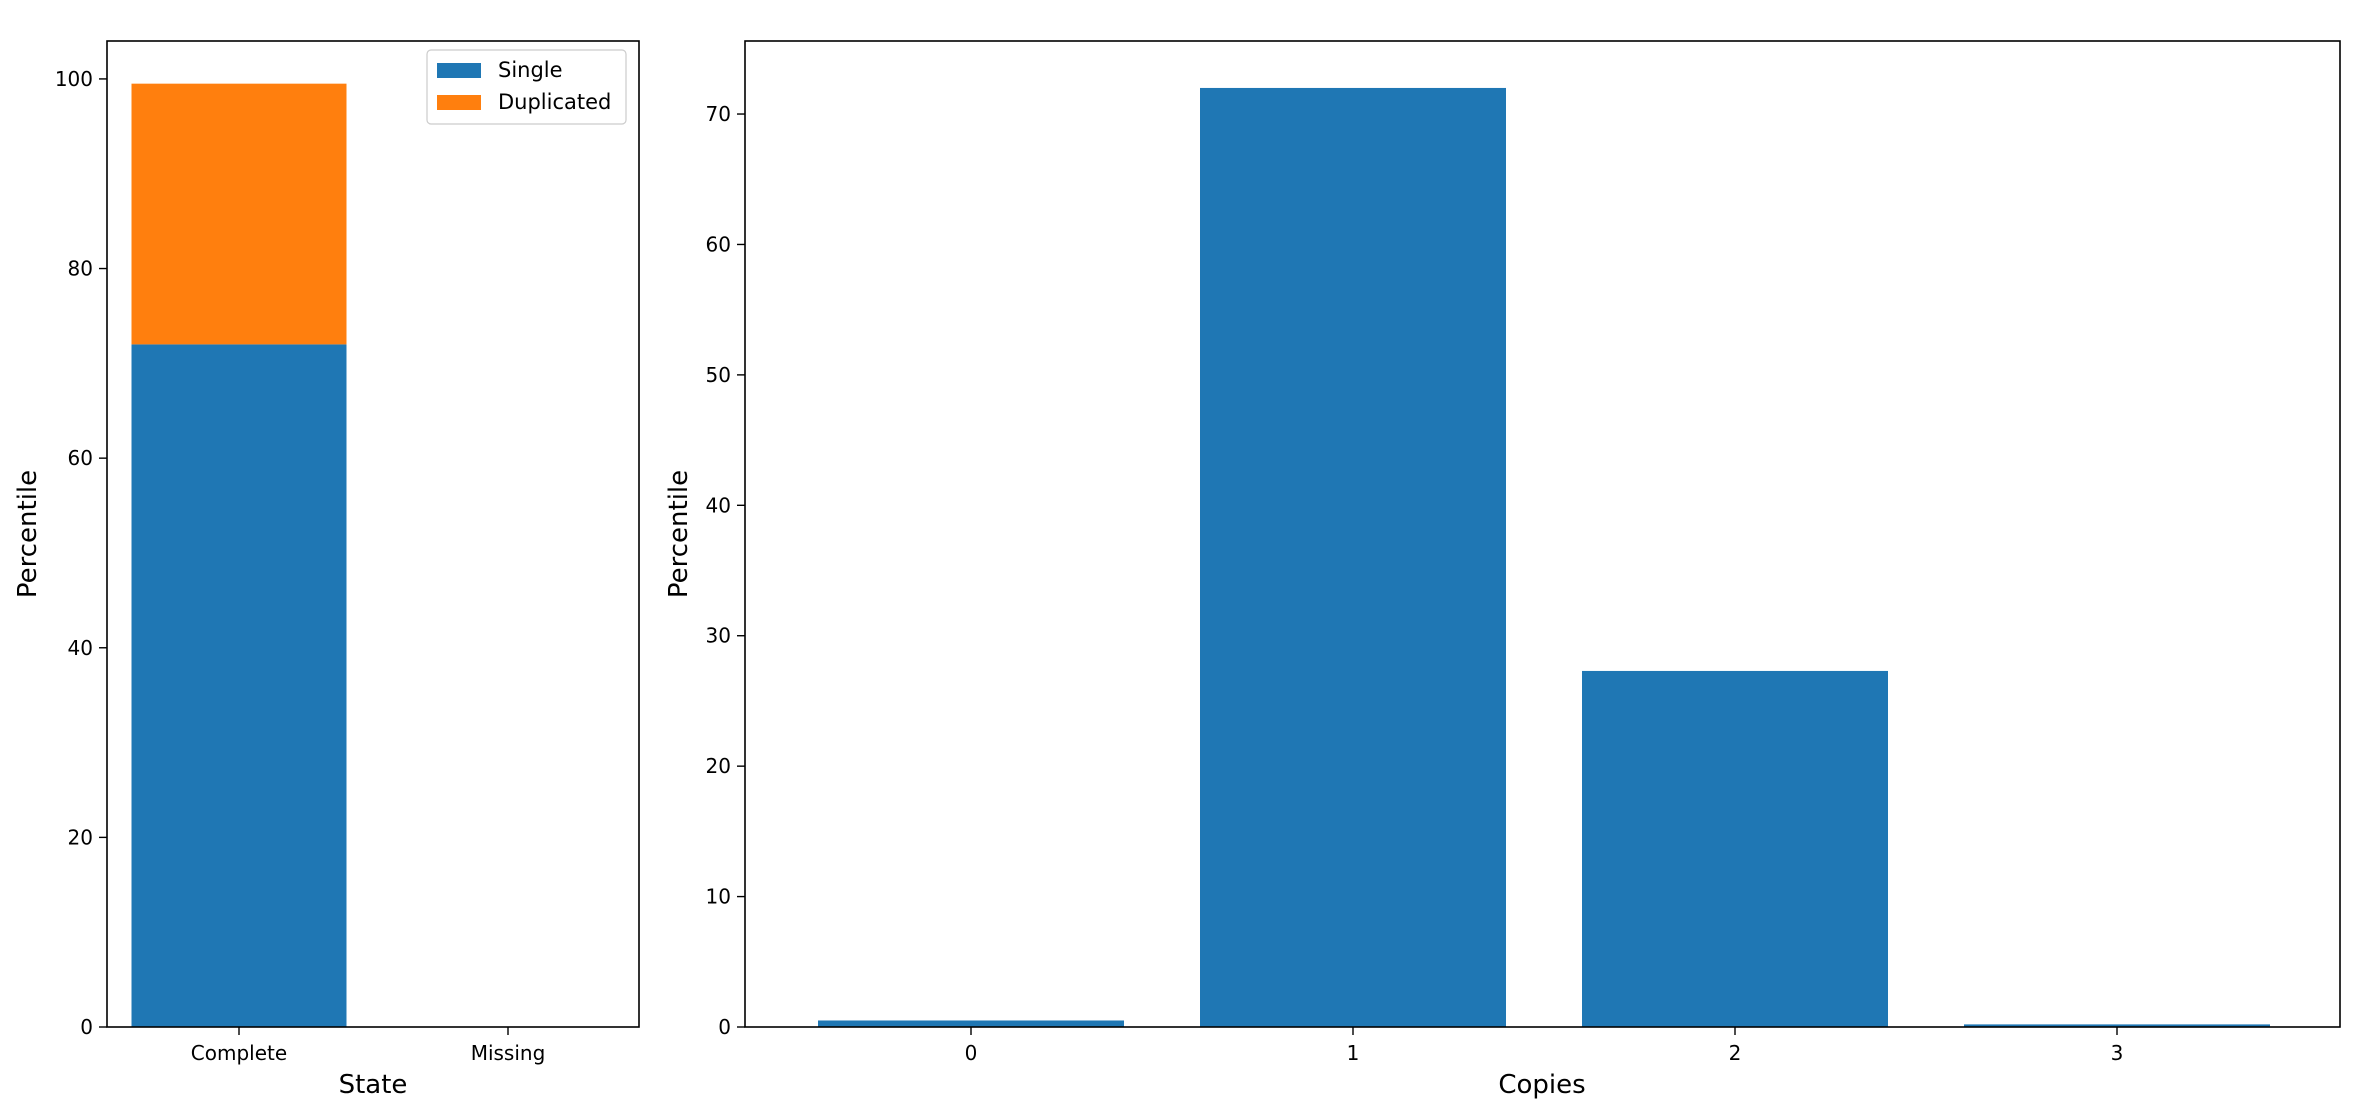 The height and width of the screenshot is (1110, 2368). What do you see at coordinates (725, 570) in the screenshot?
I see `y-ticks: 0 10 20 30 40 50 60 70` at bounding box center [725, 570].